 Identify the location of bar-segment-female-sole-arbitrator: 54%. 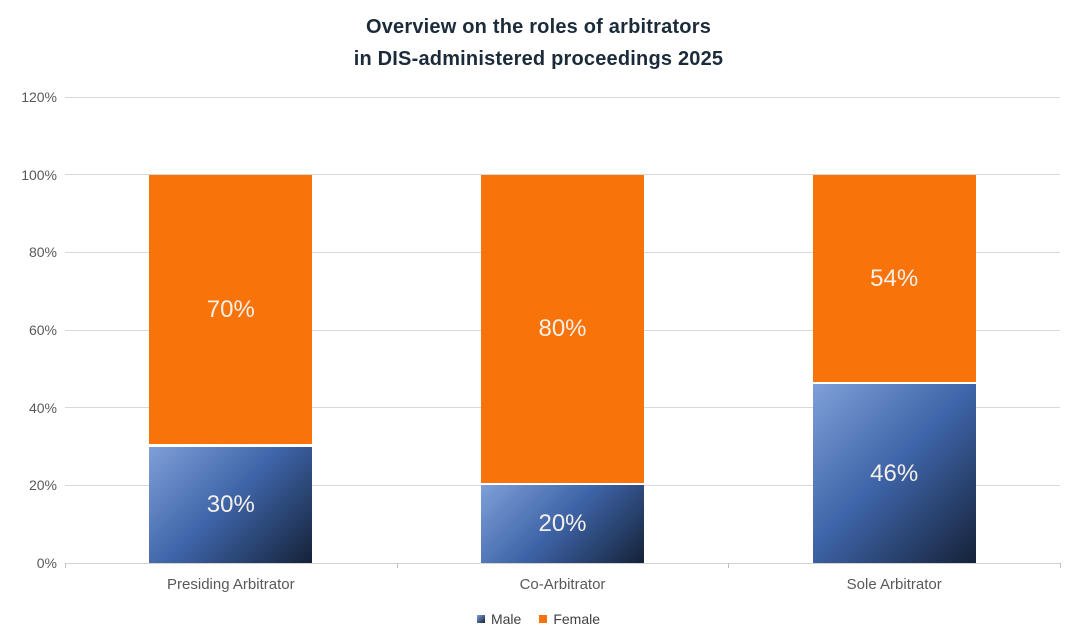
(894, 279).